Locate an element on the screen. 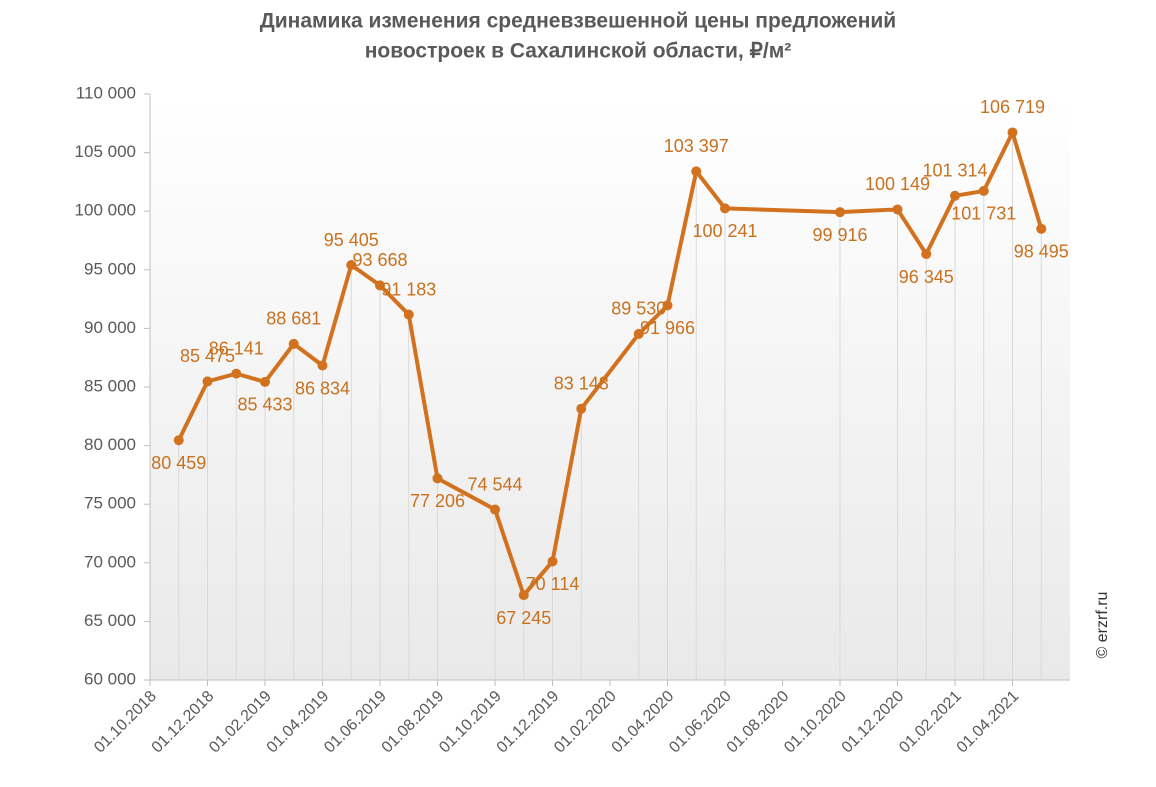 The height and width of the screenshot is (787, 1156). data-label: 93 668 is located at coordinates (379, 260).